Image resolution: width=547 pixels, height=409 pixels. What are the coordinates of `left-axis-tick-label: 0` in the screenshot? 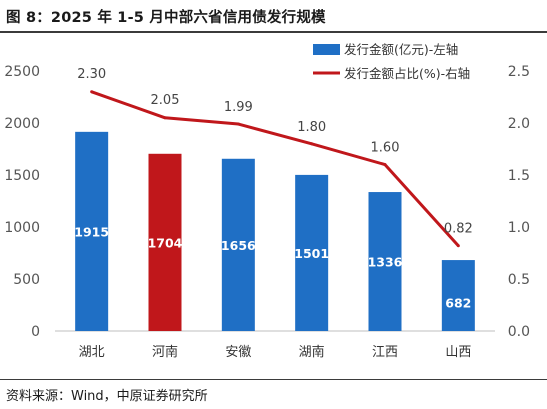 It's located at (35, 332).